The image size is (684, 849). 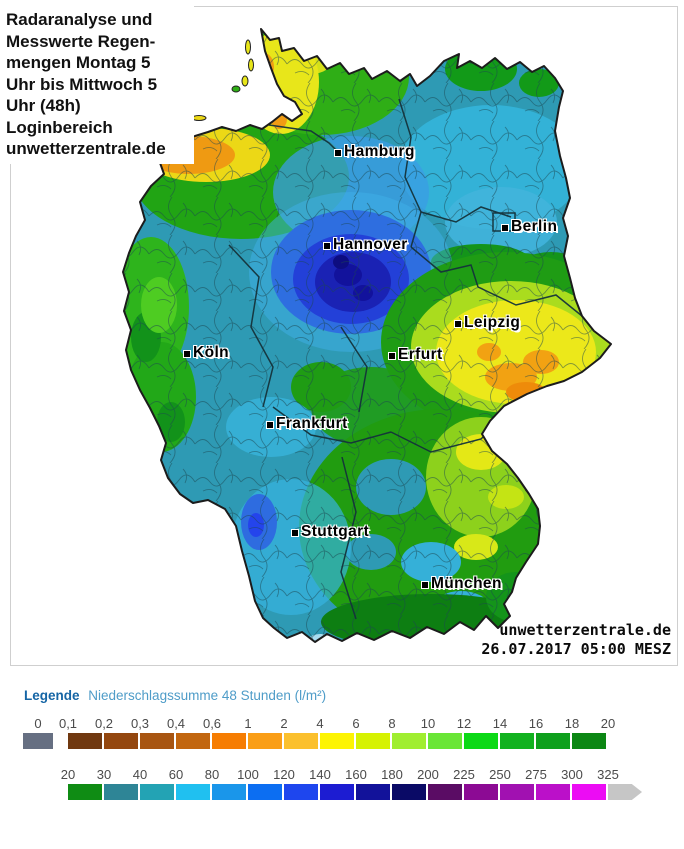 What do you see at coordinates (52, 695) in the screenshot?
I see `legend-title: Legende` at bounding box center [52, 695].